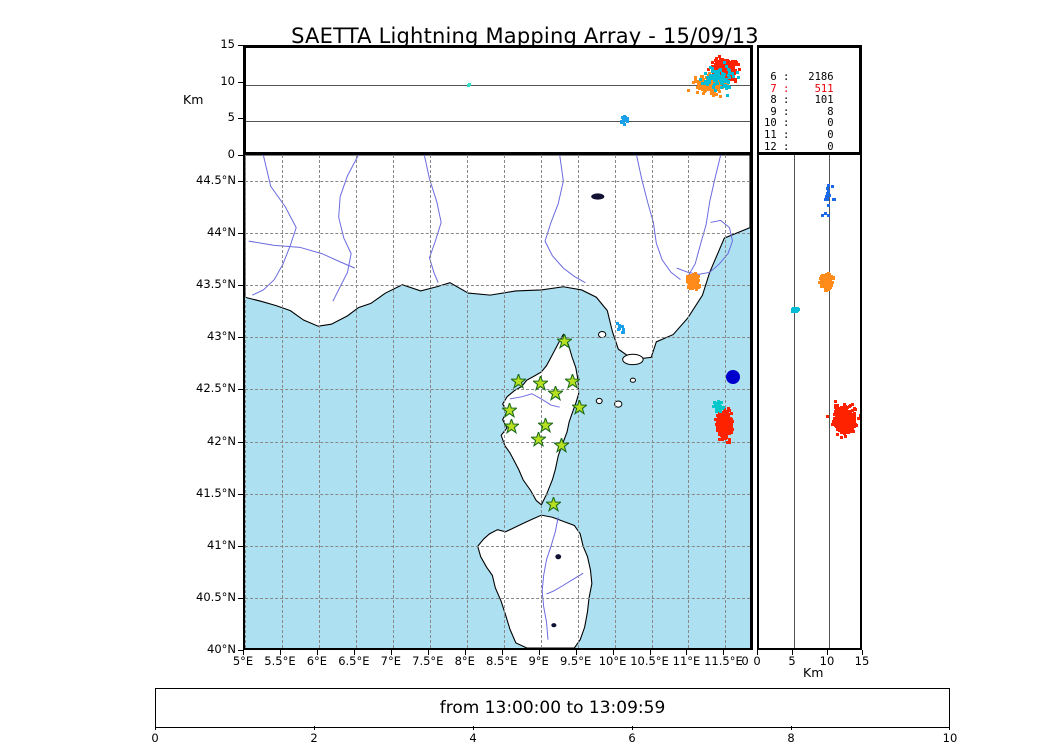  What do you see at coordinates (792, 661) in the screenshot?
I see `side-panel-x-tick: 5` at bounding box center [792, 661].